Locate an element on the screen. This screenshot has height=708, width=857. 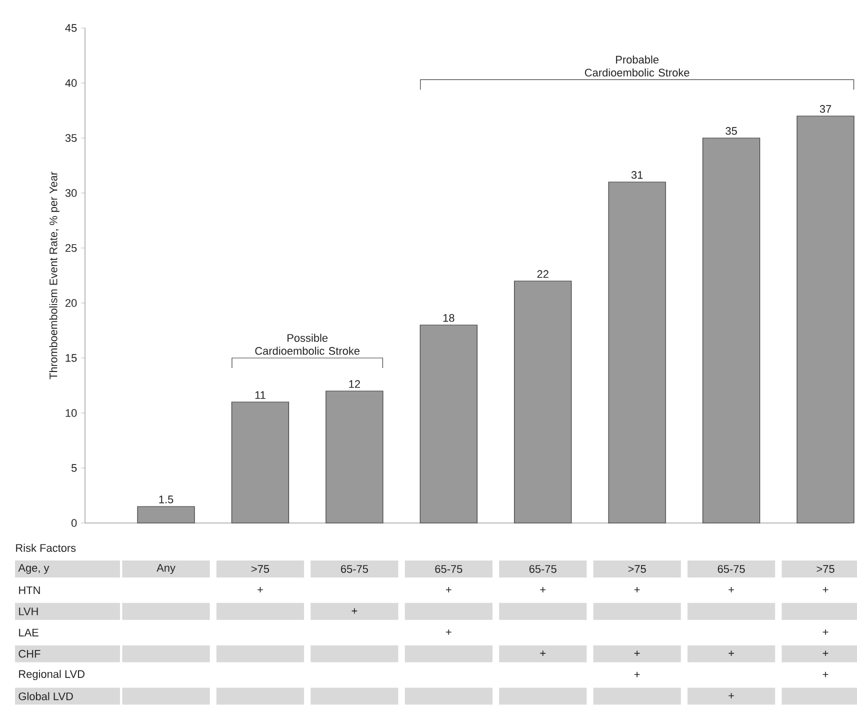
data-label: 31 is located at coordinates (637, 175).